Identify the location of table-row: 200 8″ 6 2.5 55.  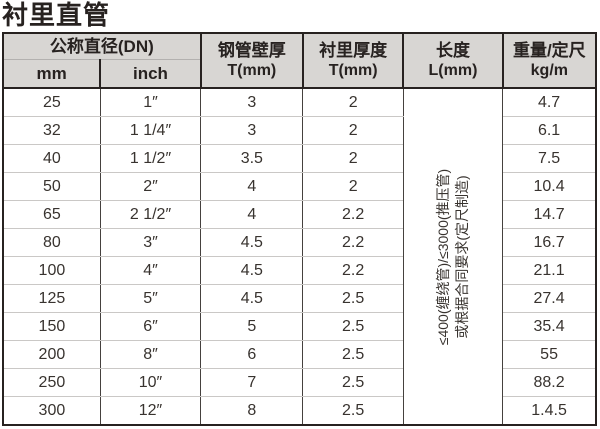
(299, 354).